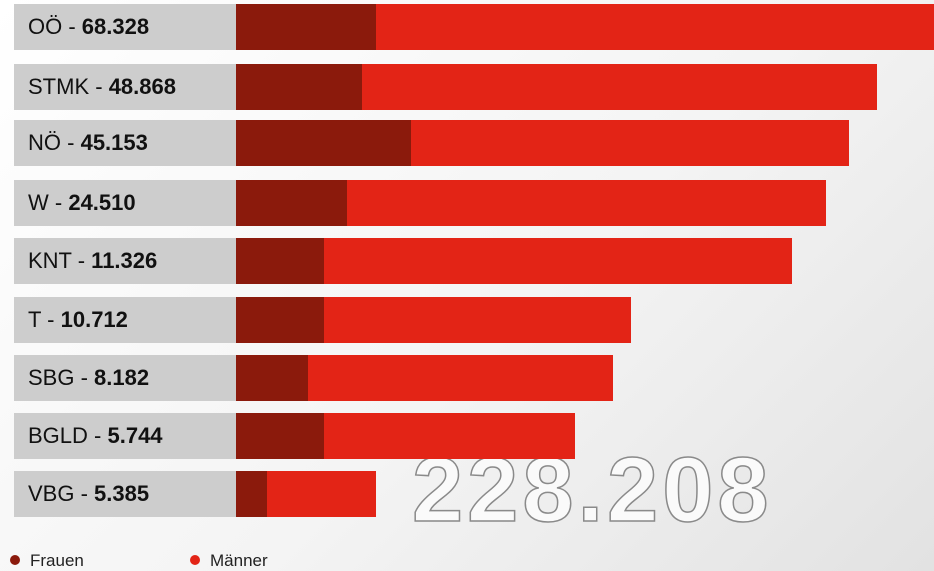 The width and height of the screenshot is (934, 571). I want to click on region: W -, so click(45, 202).